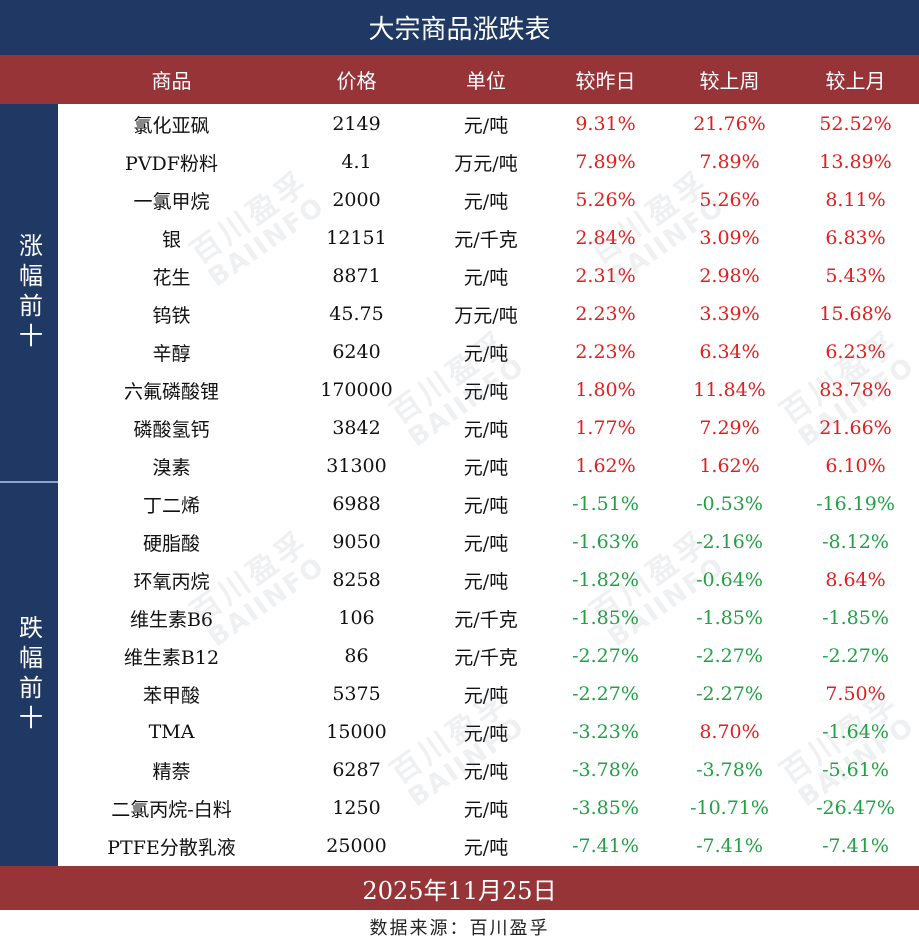 Image resolution: width=919 pixels, height=943 pixels. I want to click on change-week-cell: 3.09%, so click(729, 238).